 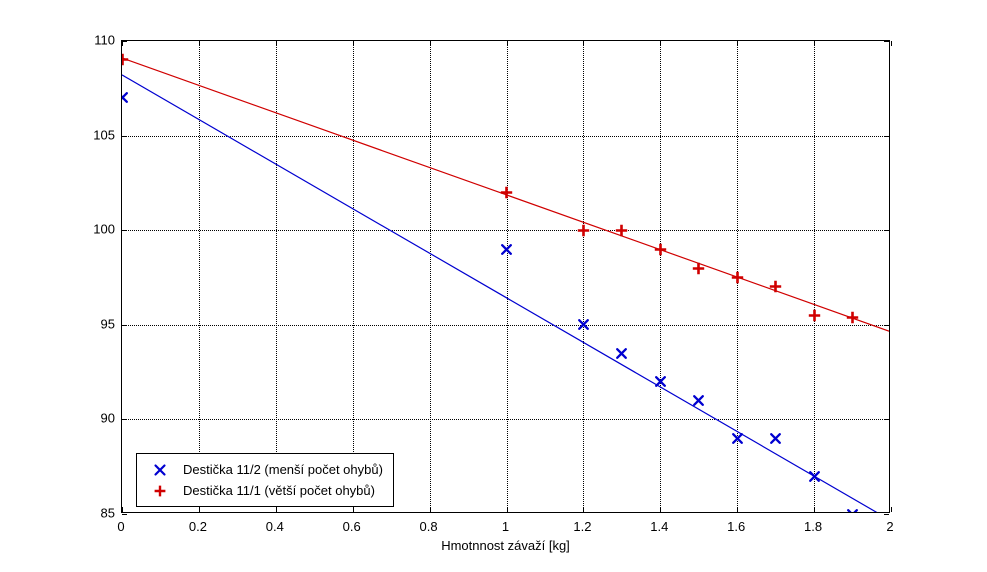 I want to click on y-tick-label: 105, so click(x=104, y=135).